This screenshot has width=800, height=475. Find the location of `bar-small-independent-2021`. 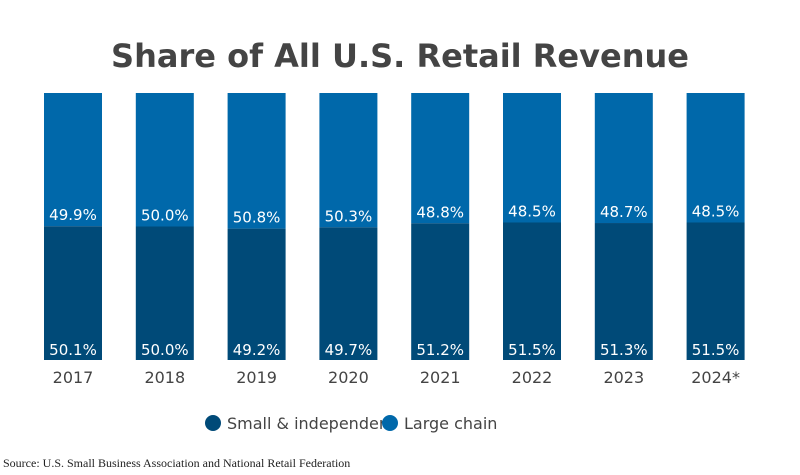

bar-small-independent-2021 is located at coordinates (440, 291).